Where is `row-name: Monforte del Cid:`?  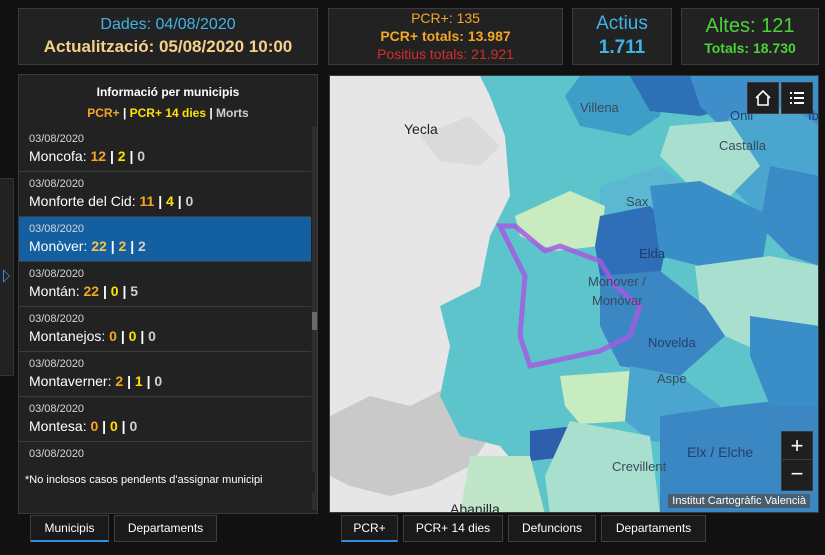
row-name: Monforte del Cid: is located at coordinates (82, 201).